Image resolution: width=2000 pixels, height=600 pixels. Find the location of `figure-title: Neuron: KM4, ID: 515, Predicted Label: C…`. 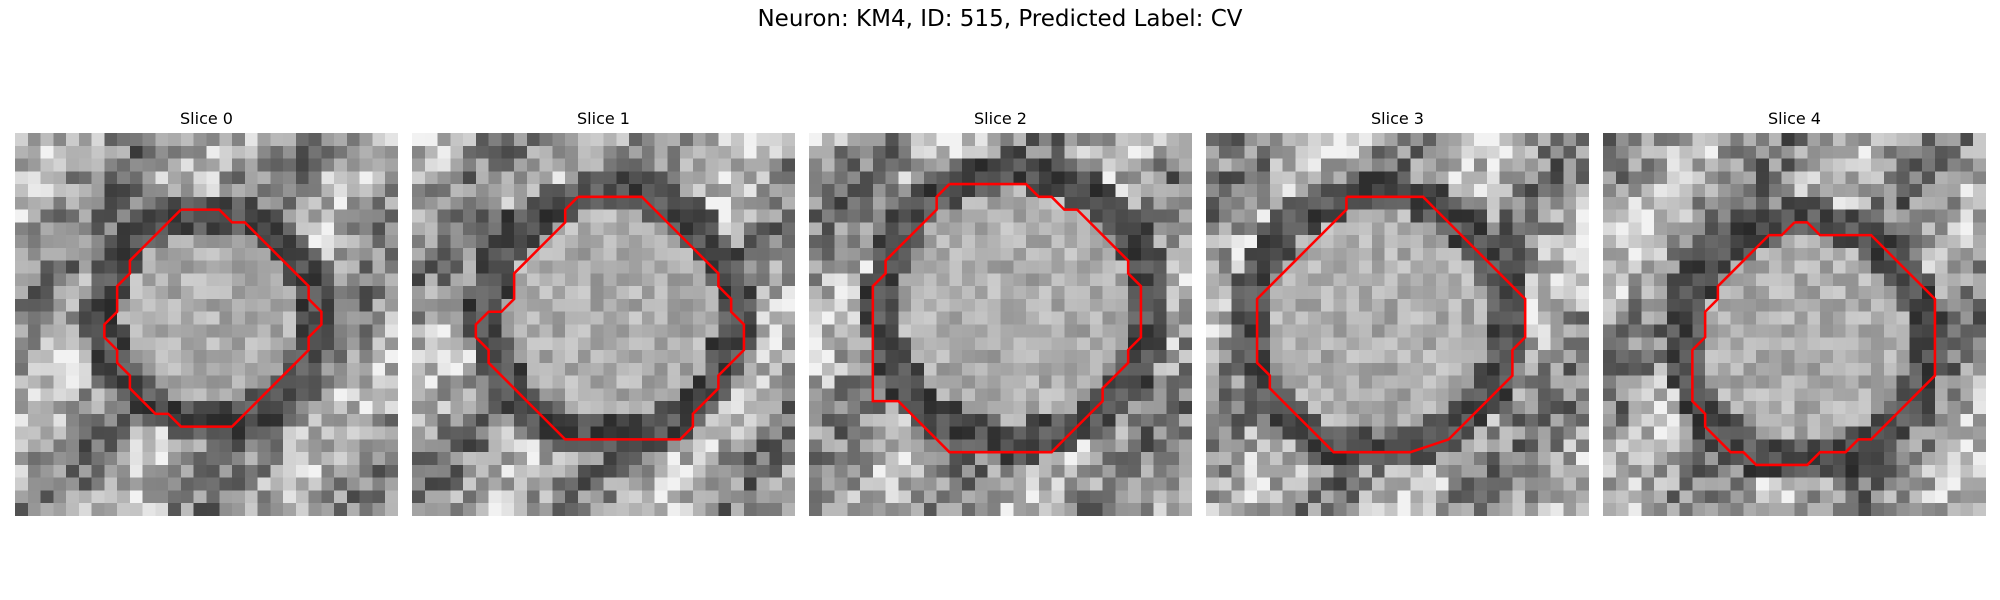

figure-title: Neuron: KM4, ID: 515, Predicted Label: C… is located at coordinates (1000, 19).